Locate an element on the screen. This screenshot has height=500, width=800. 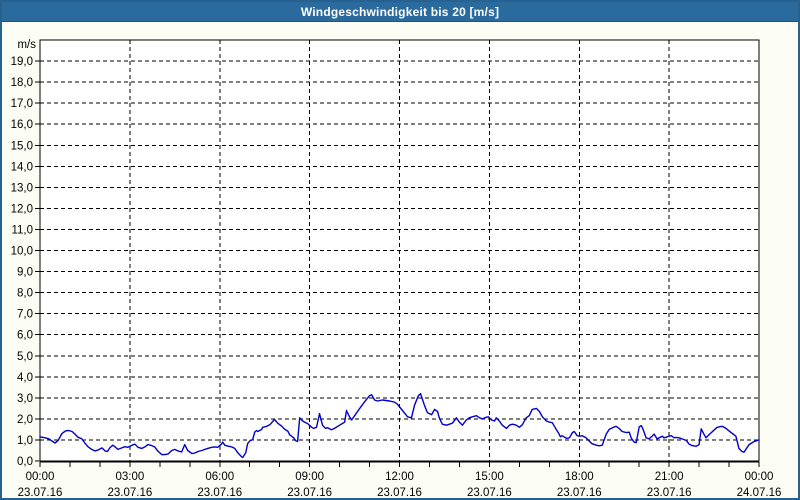
x-axis-time-label: 03:00 is located at coordinates (129, 477).